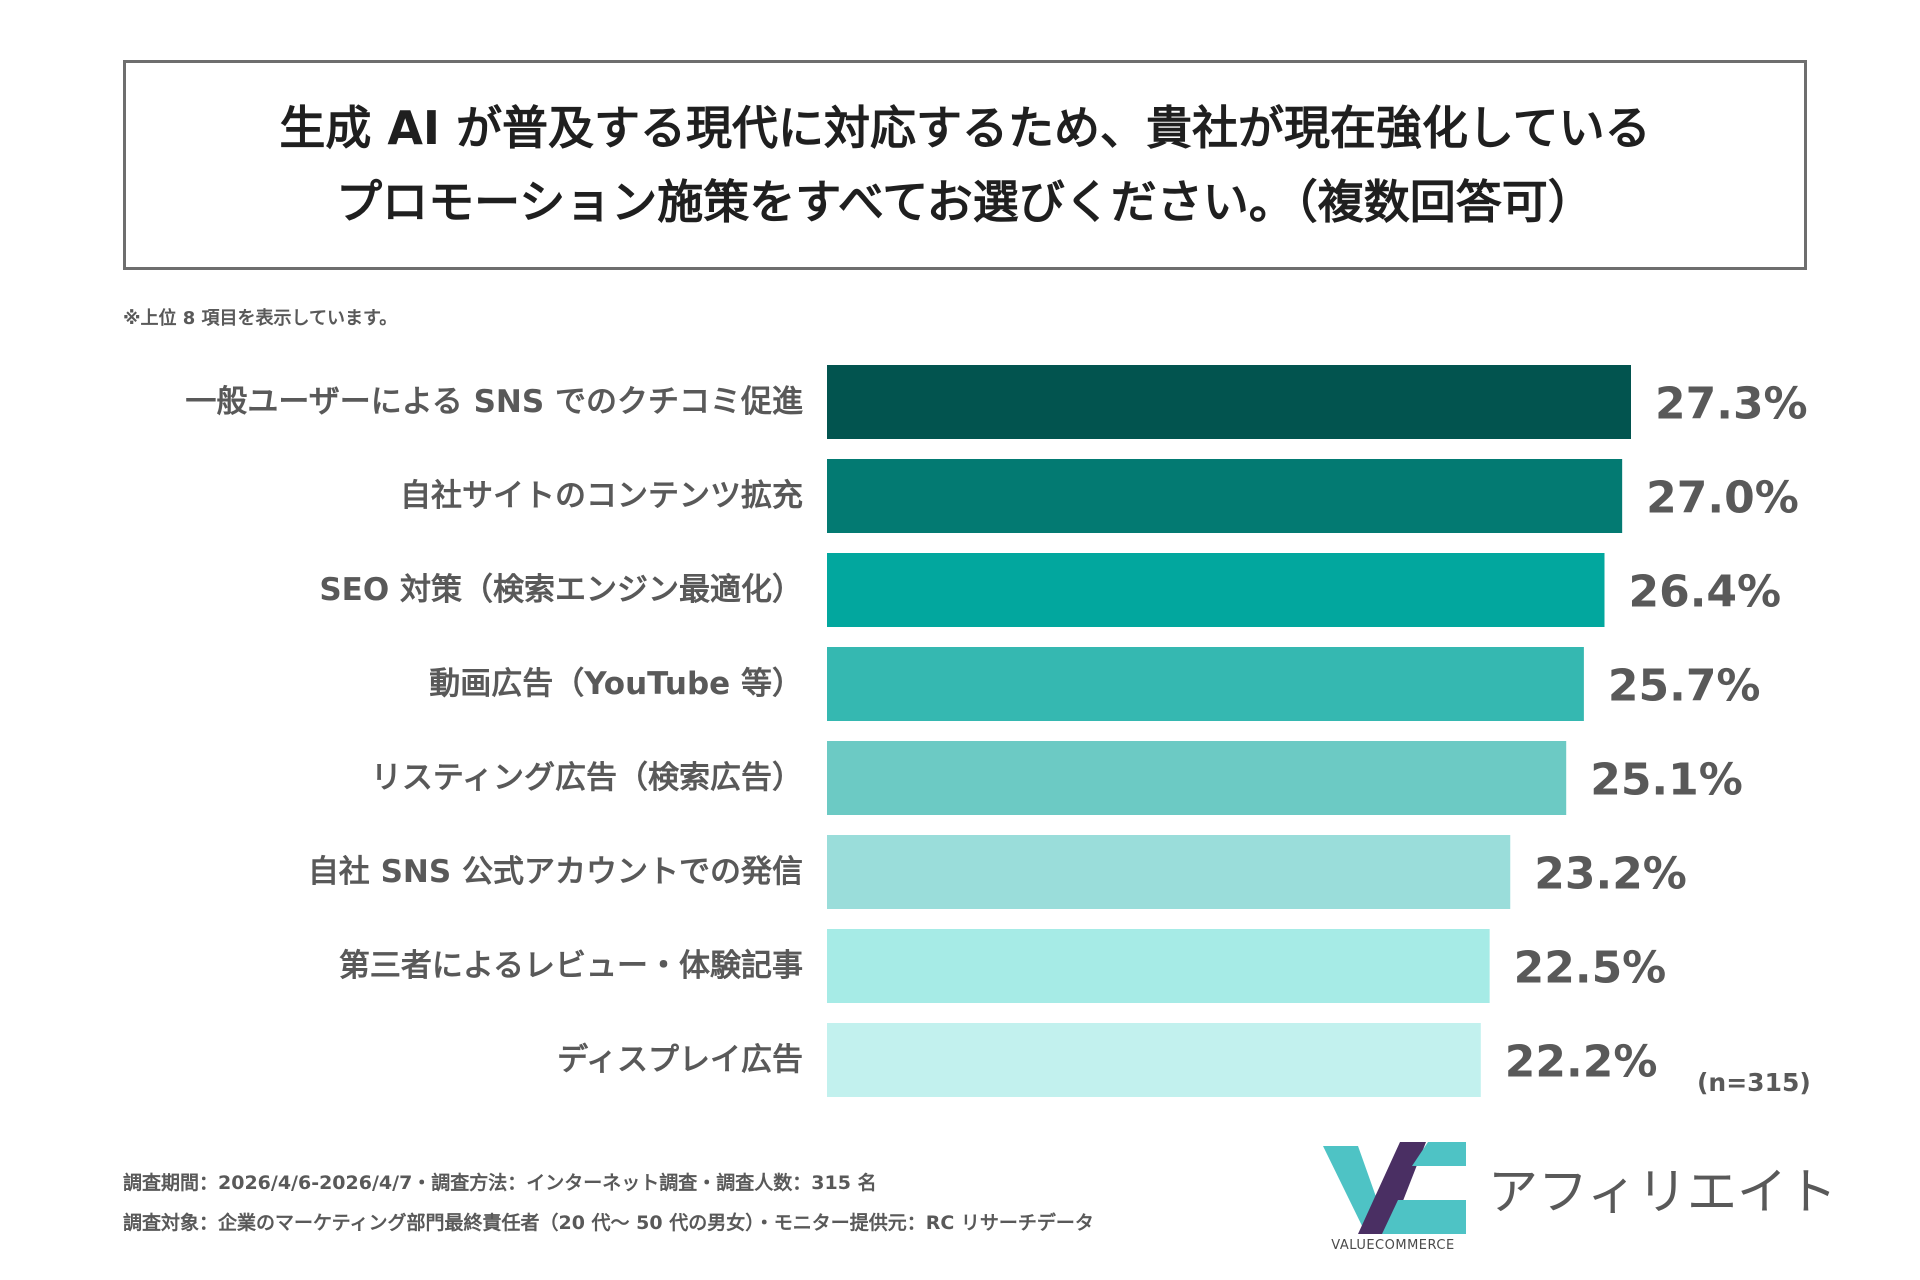 The width and height of the screenshot is (1920, 1280). I want to click on category-label-8: ディスプレイ広告, so click(680, 1060).